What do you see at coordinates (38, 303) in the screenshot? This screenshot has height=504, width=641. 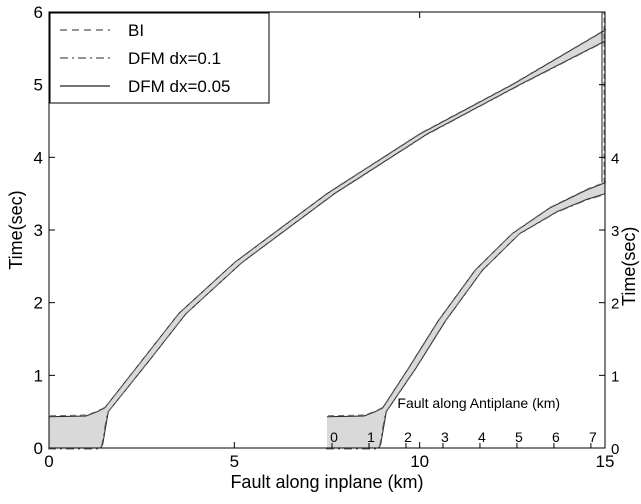 I see `y-tick-label: 2` at bounding box center [38, 303].